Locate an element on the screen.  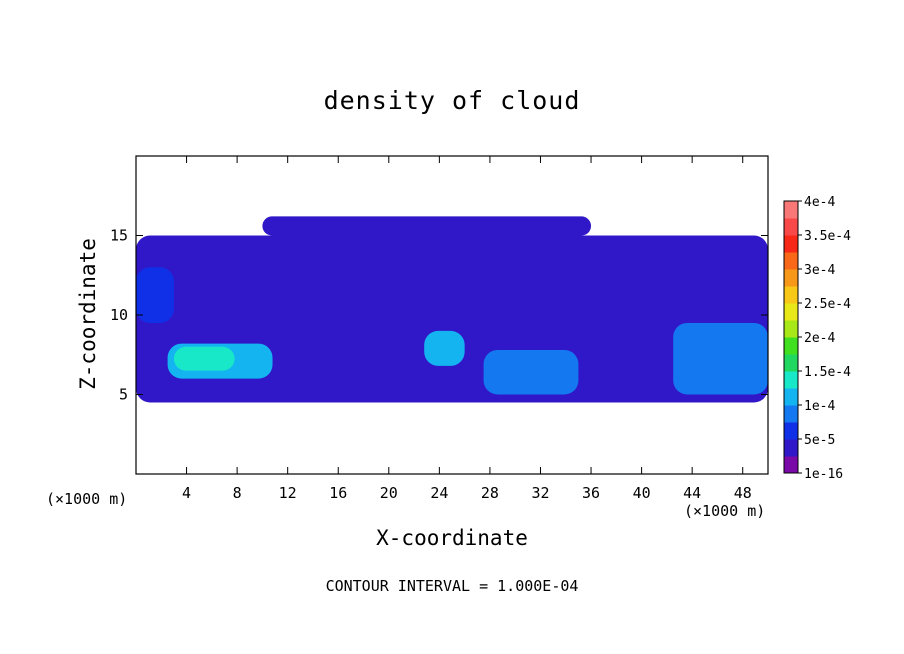
contour-interval-note: CONTOUR INTERVAL = 1.000E-04 is located at coordinates (452, 586).